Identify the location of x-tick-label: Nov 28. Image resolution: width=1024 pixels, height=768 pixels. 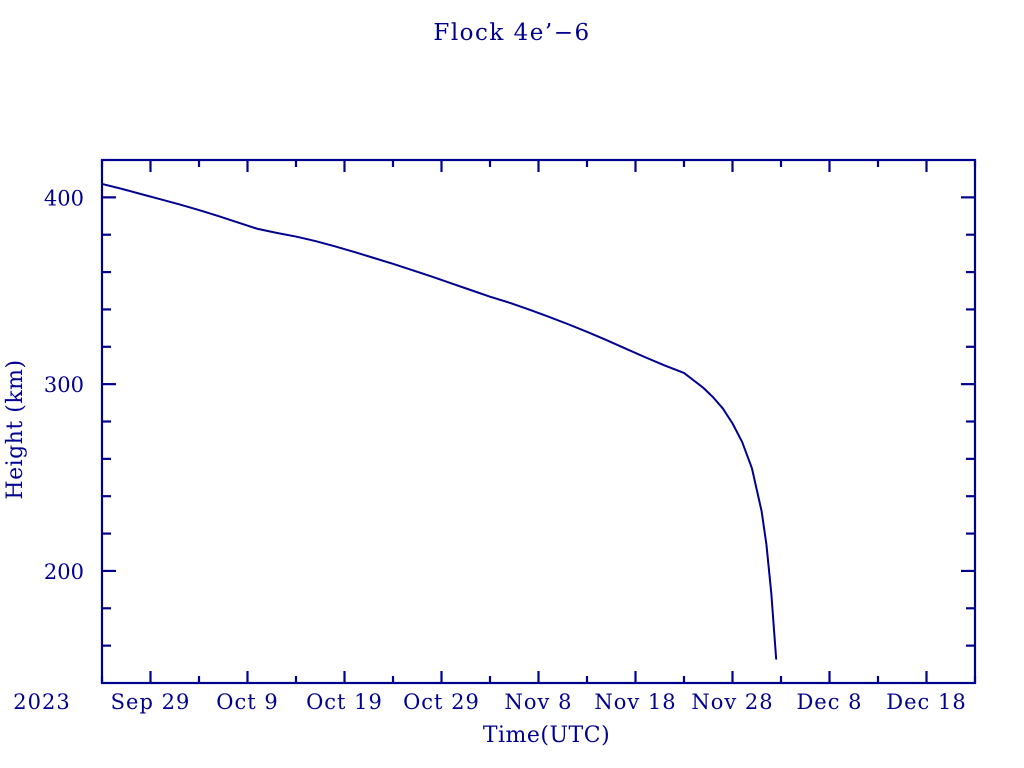
(732, 702).